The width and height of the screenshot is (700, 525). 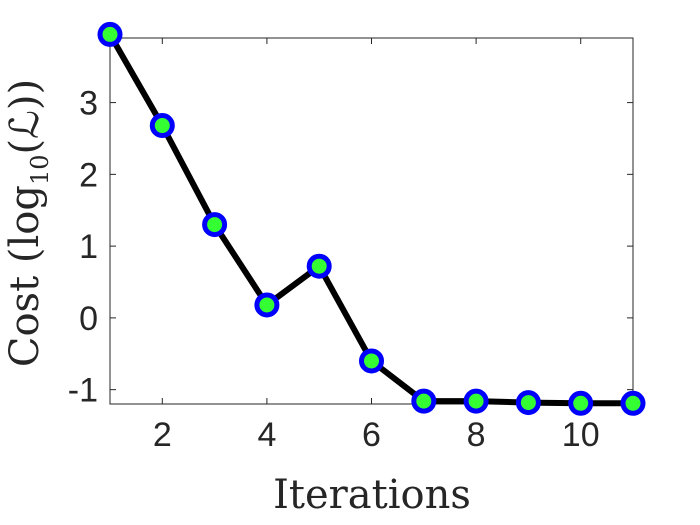 I want to click on y-axis-label-subscript: 10, so click(x=40, y=169).